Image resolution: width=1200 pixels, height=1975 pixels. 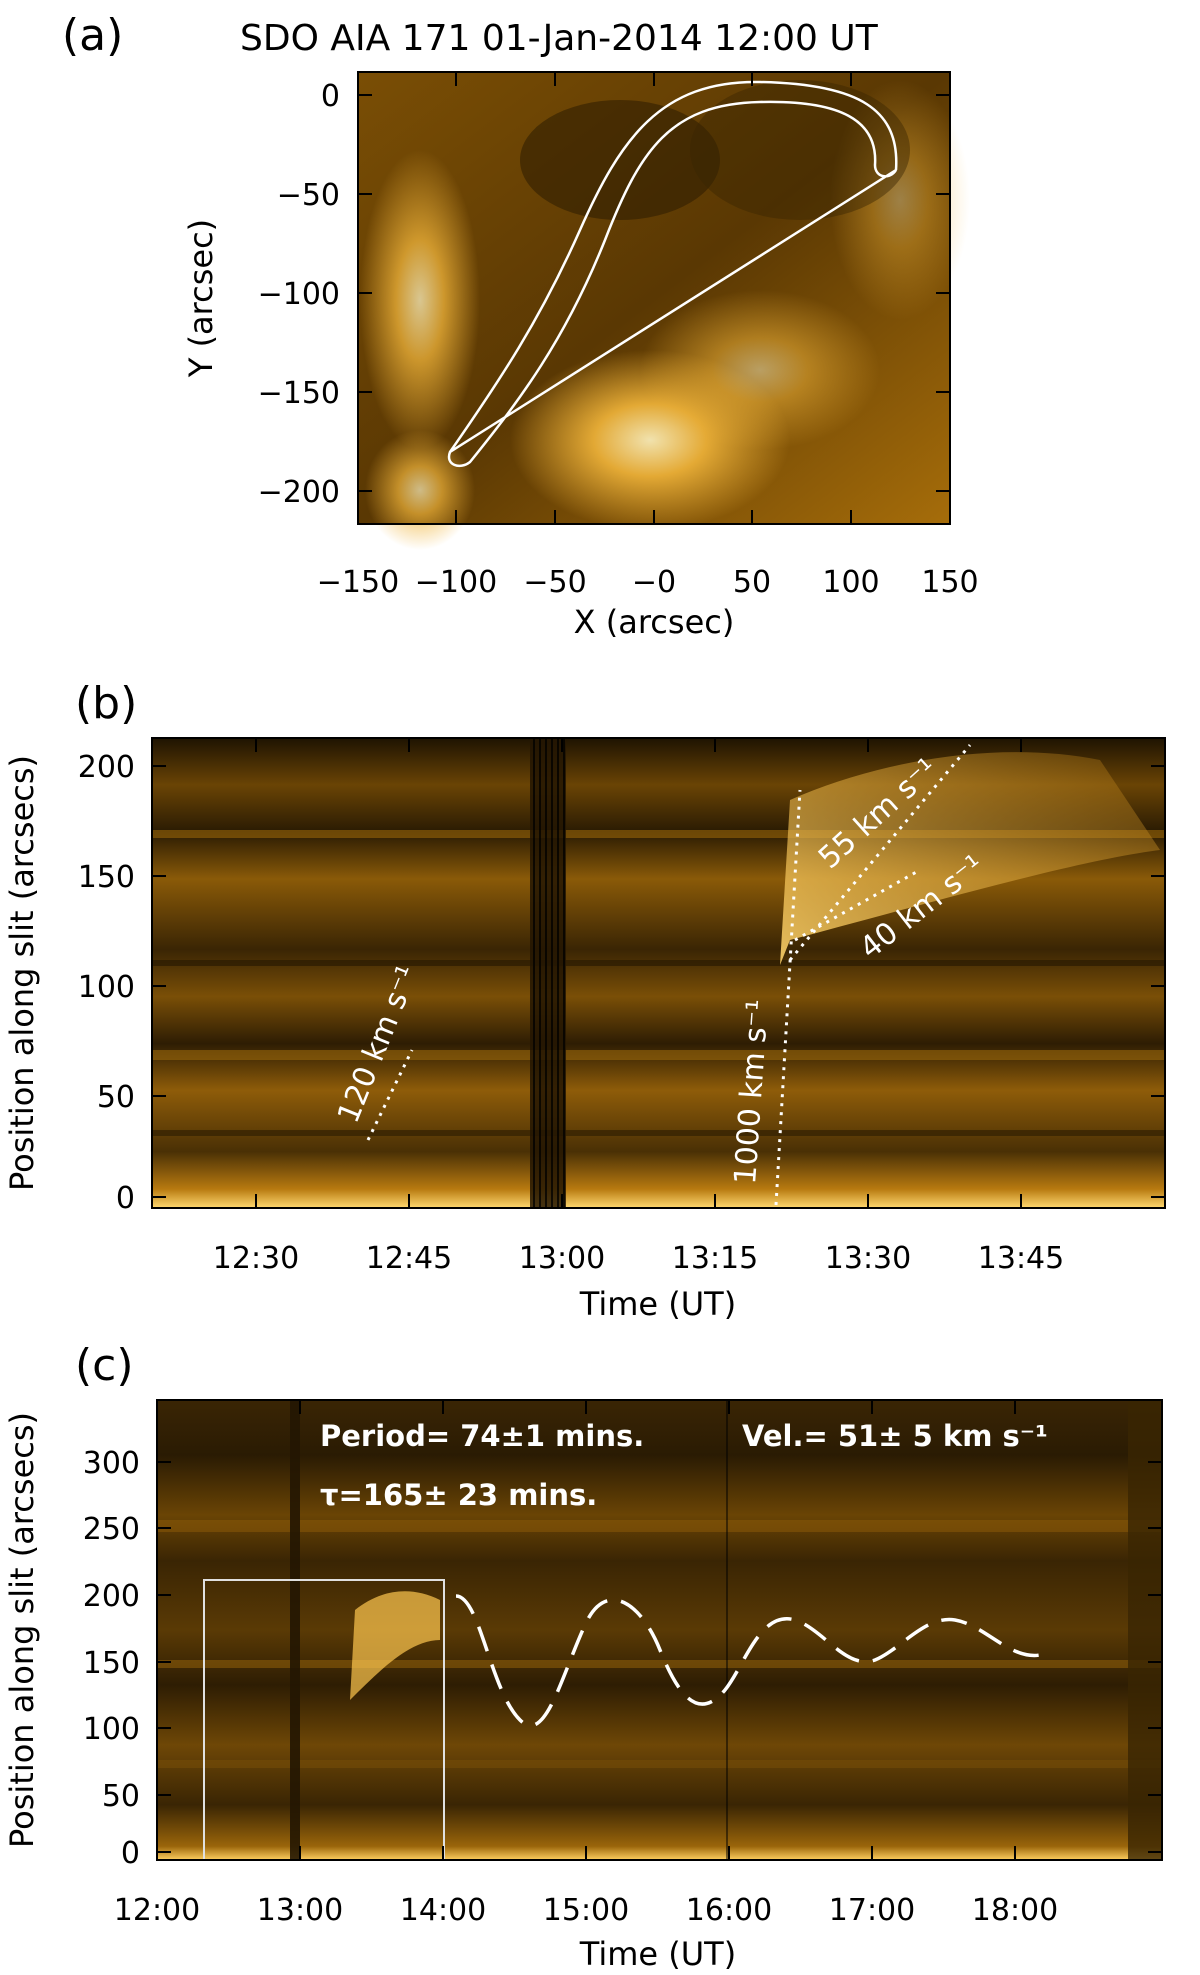 I want to click on panel-c-letter: (c), so click(x=104, y=1365).